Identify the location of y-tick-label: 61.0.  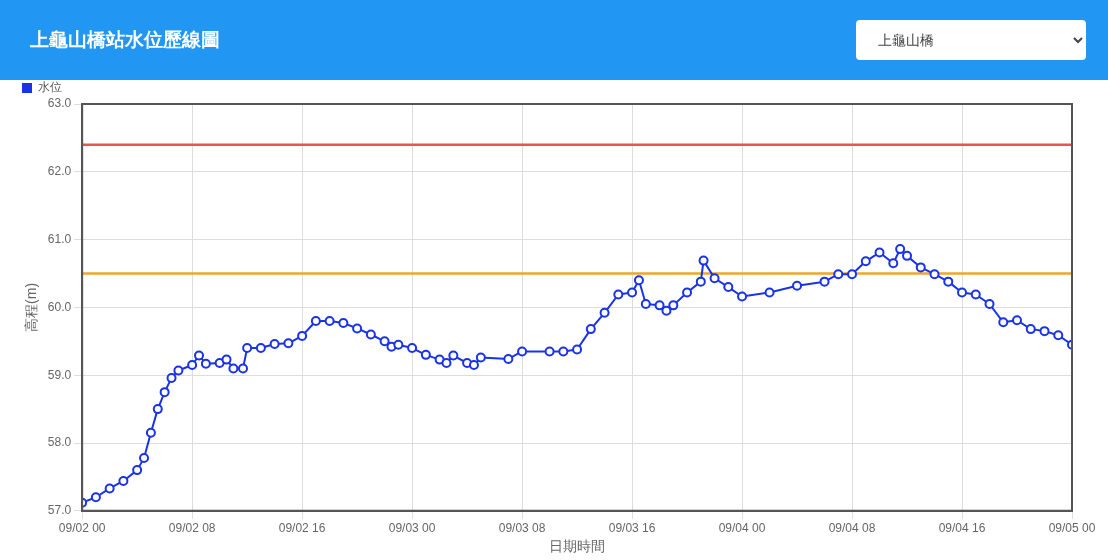
(59, 238).